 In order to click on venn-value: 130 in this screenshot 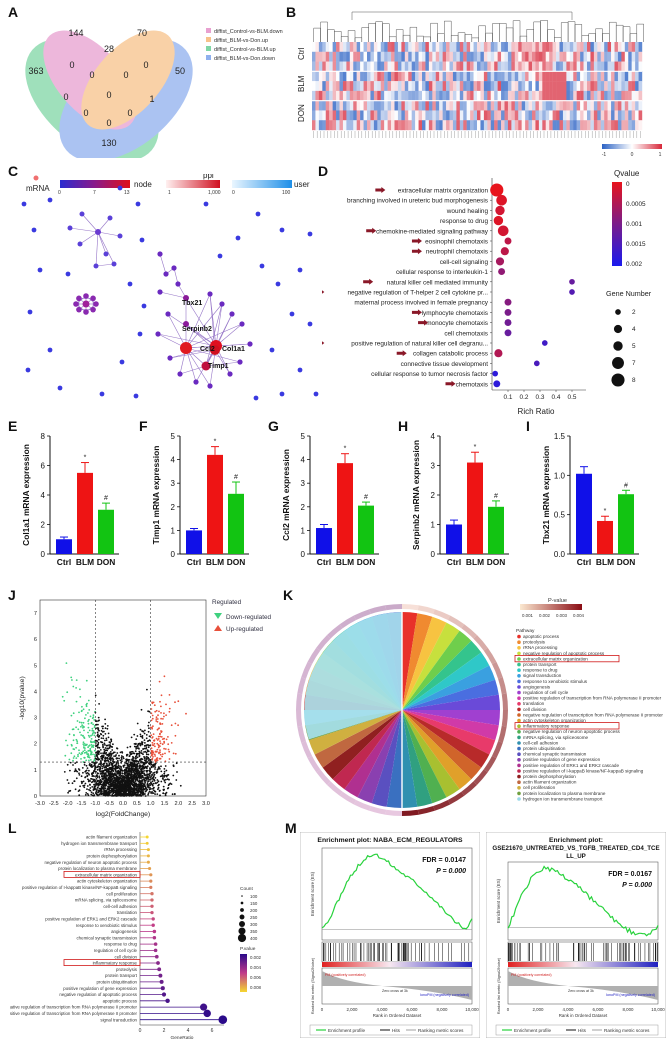, I will do `click(108, 143)`.